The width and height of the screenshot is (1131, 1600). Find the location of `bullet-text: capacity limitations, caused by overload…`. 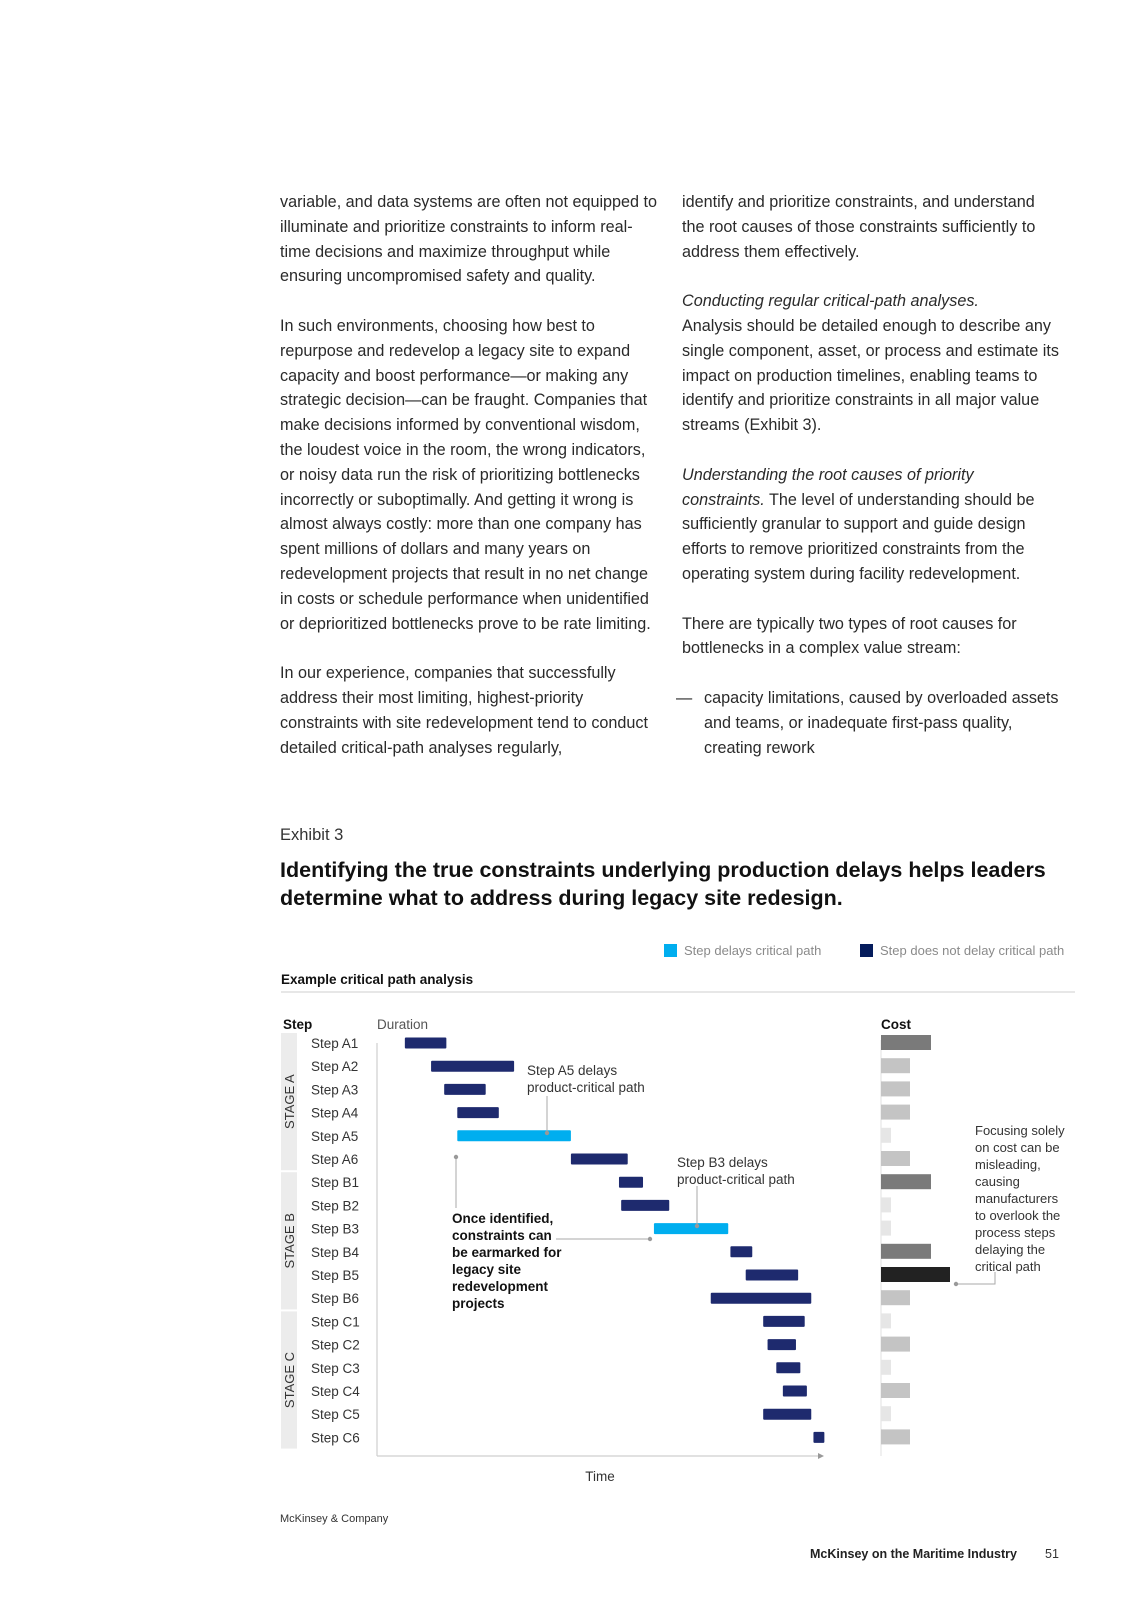

bullet-text: capacity limitations, caused by overload… is located at coordinates (881, 722).